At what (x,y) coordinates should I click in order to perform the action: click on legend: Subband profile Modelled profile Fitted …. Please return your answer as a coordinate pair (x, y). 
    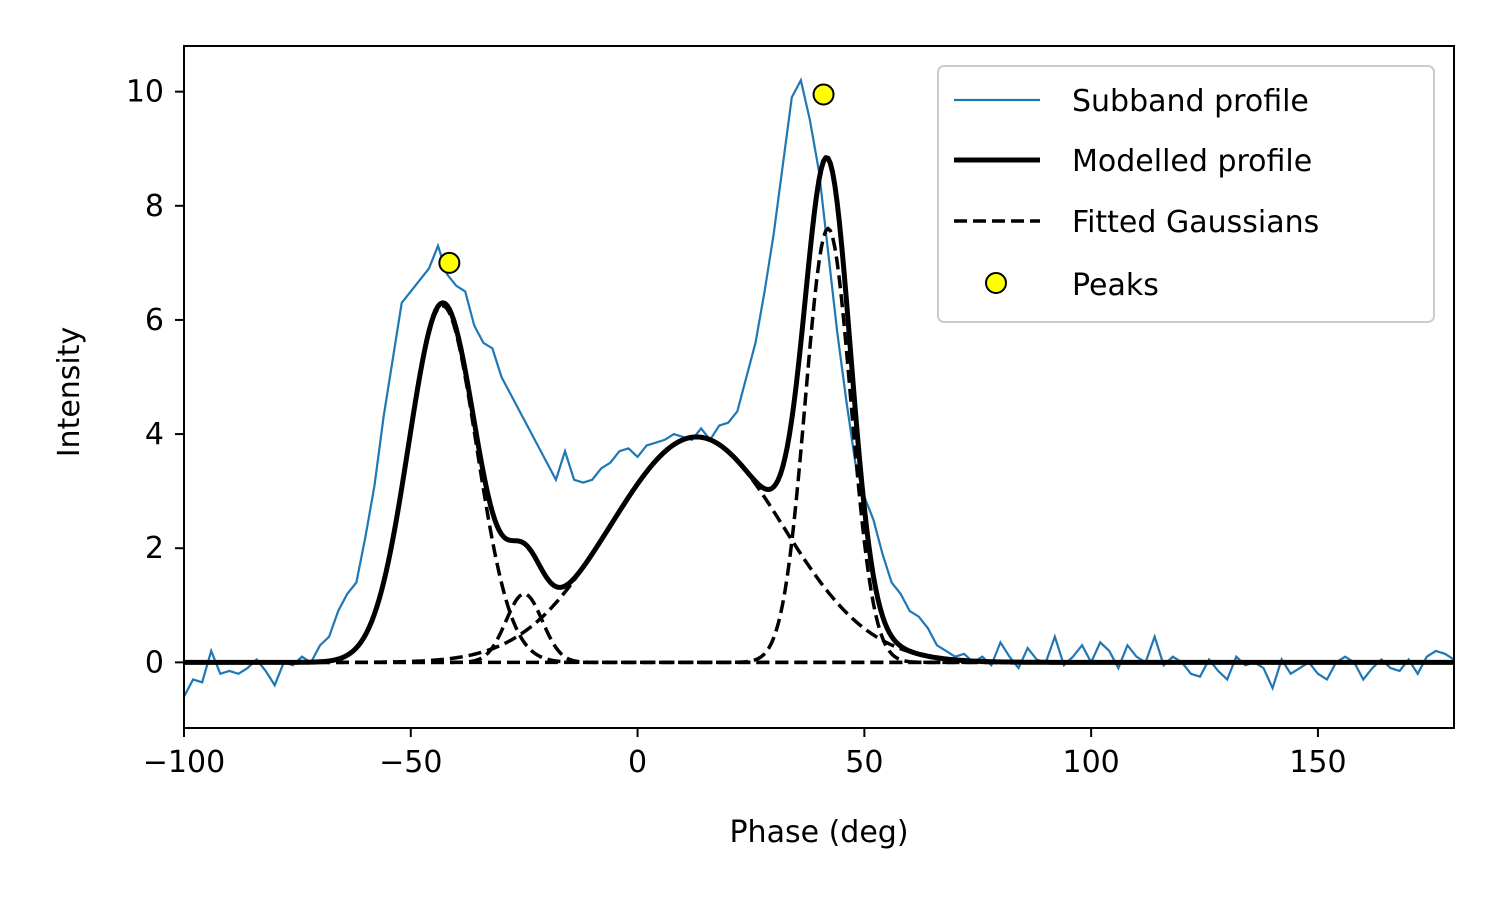
    Looking at the image, I should click on (1186, 194).